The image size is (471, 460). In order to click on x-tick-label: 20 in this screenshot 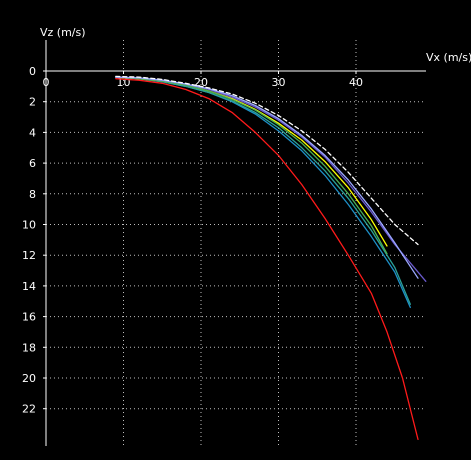, I will do `click(201, 82)`.